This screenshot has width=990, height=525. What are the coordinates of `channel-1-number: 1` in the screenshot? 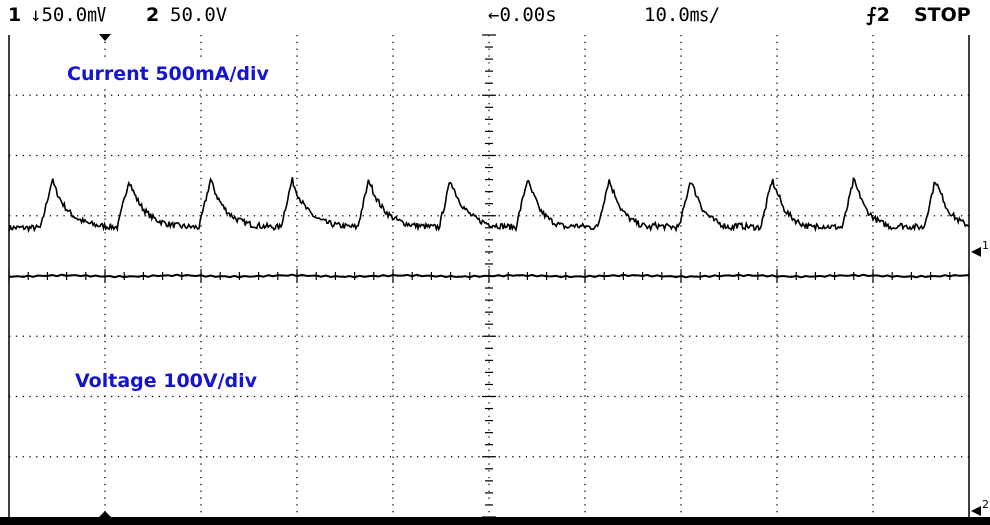 It's located at (15, 15).